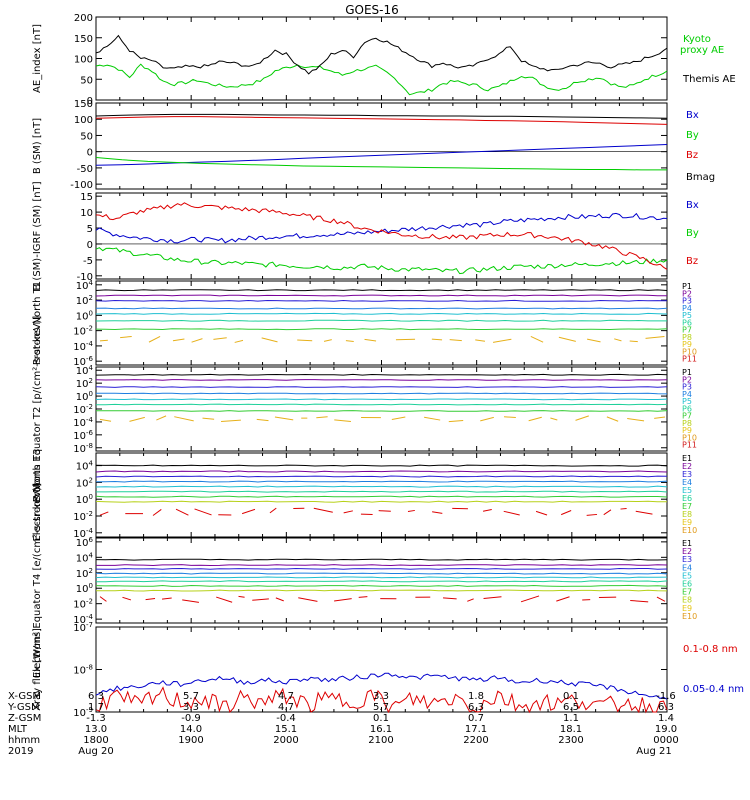  I want to click on legend-6-8: E9, so click(687, 608).